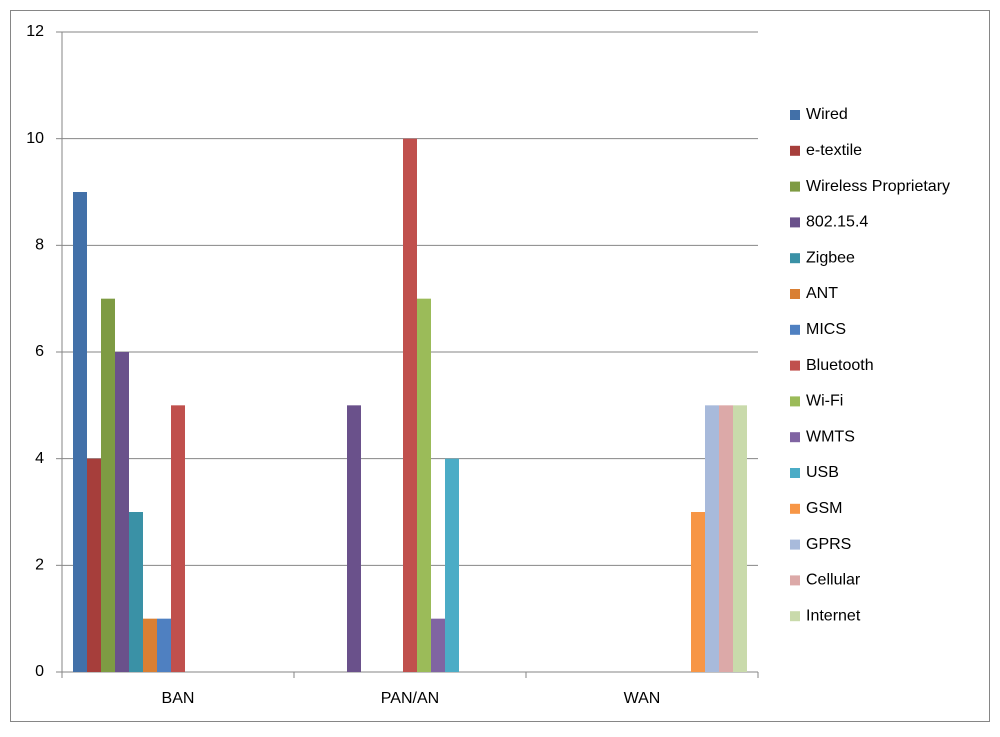 The image size is (1000, 737). Describe the element at coordinates (39, 565) in the screenshot. I see `y-tick-label: 2` at that location.